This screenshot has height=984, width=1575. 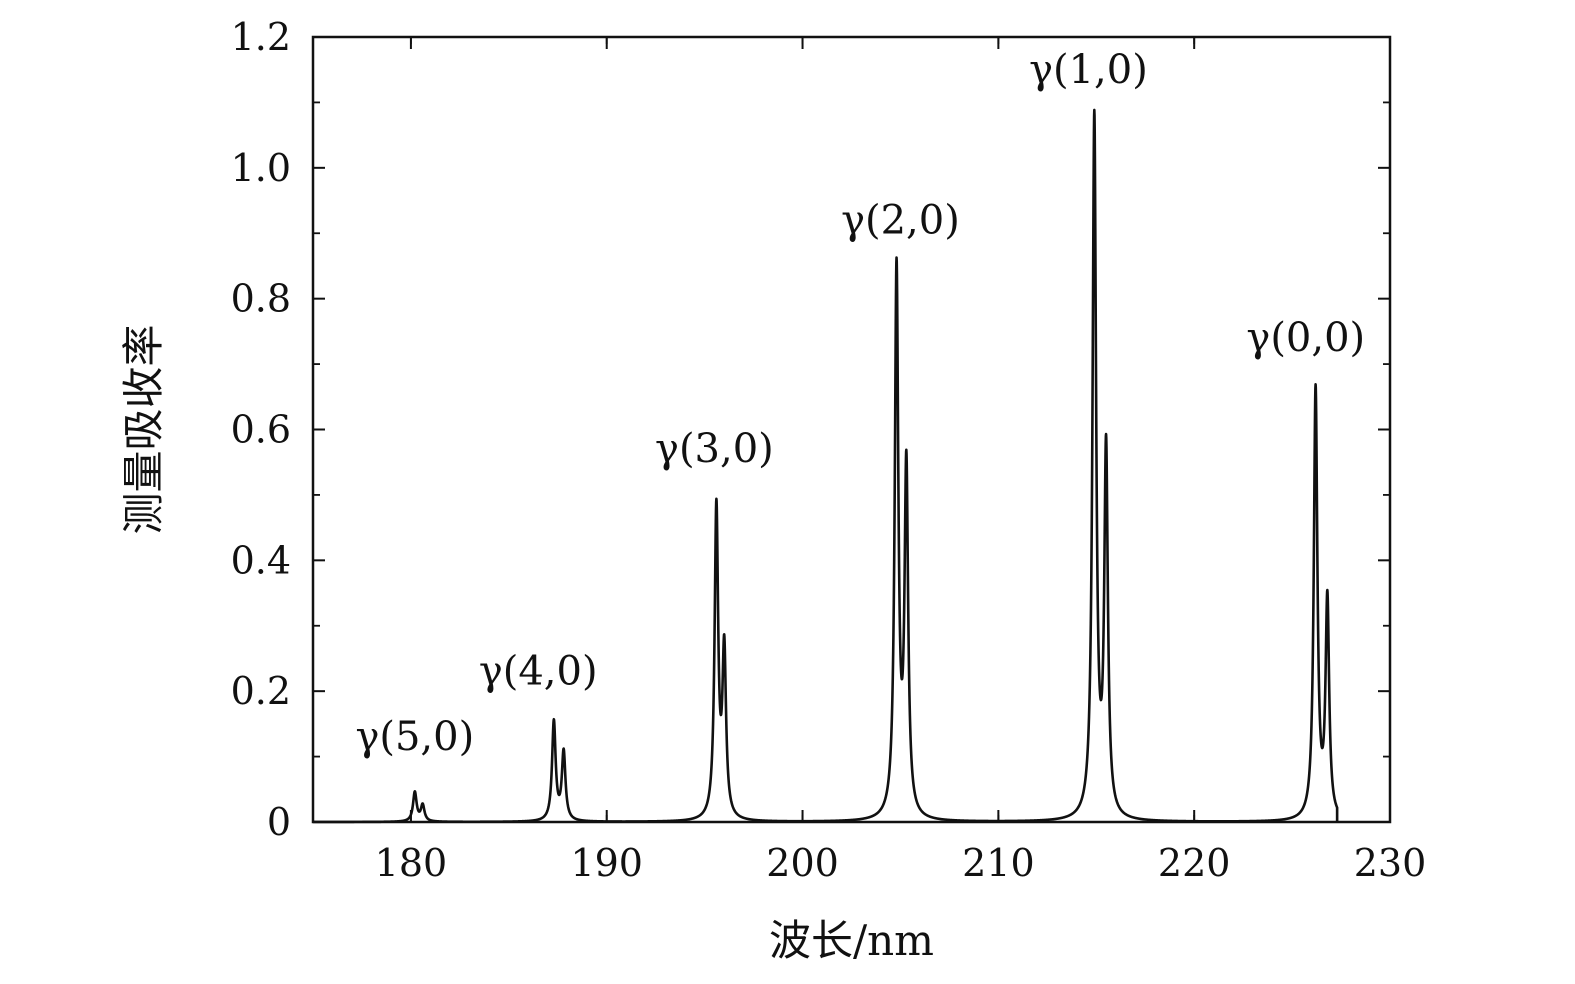 I want to click on y-axis-title: 测量吸收率, so click(x=143, y=429).